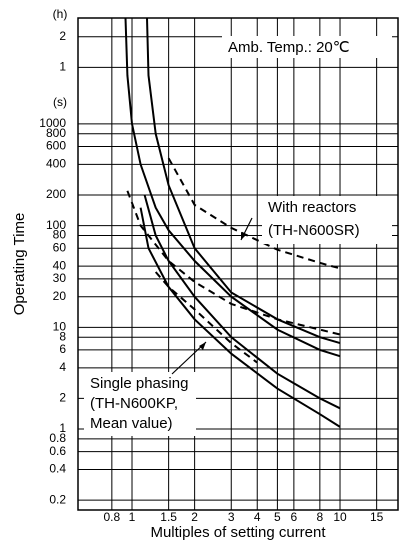 The width and height of the screenshot is (407, 549). What do you see at coordinates (56, 164) in the screenshot?
I see `y-tick-label: 400` at bounding box center [56, 164].